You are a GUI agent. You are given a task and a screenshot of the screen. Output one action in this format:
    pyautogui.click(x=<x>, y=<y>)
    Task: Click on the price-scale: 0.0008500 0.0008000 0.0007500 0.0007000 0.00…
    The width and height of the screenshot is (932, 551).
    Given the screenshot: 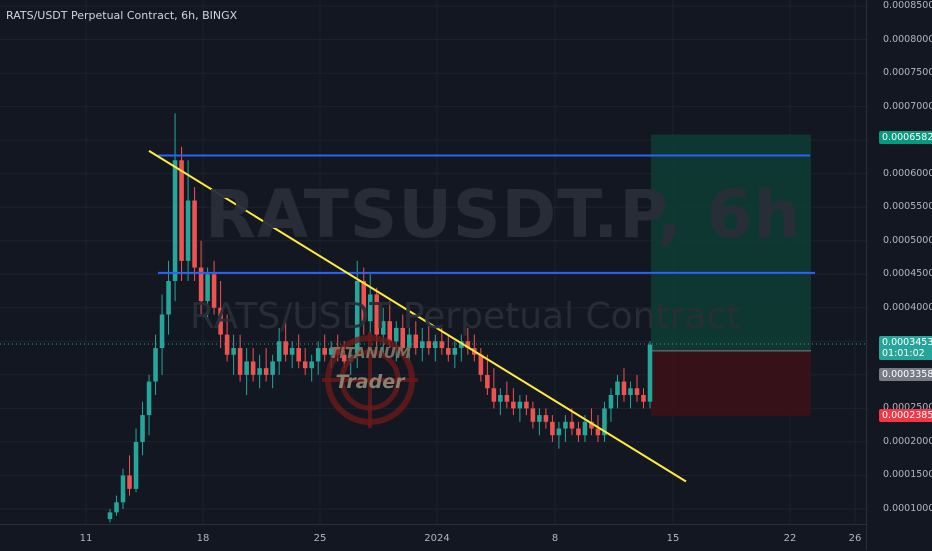 What is the action you would take?
    pyautogui.click(x=899, y=275)
    